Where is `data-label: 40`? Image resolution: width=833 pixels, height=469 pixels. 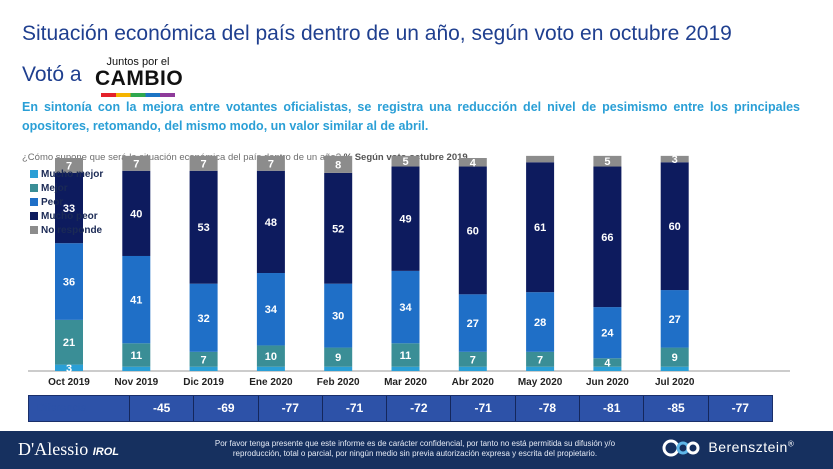 data-label: 40 is located at coordinates (136, 214).